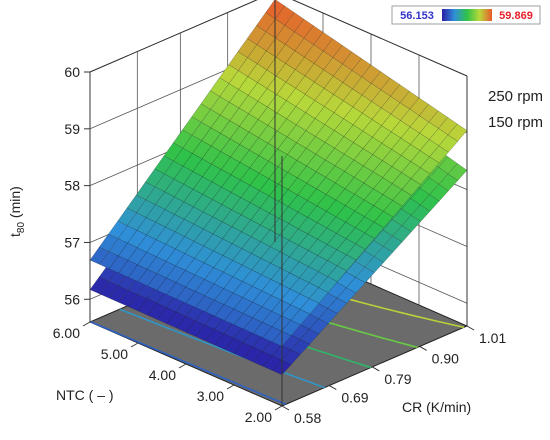  Describe the element at coordinates (417, 16) in the screenshot. I see `colorbar-min-label: 56.153` at that location.